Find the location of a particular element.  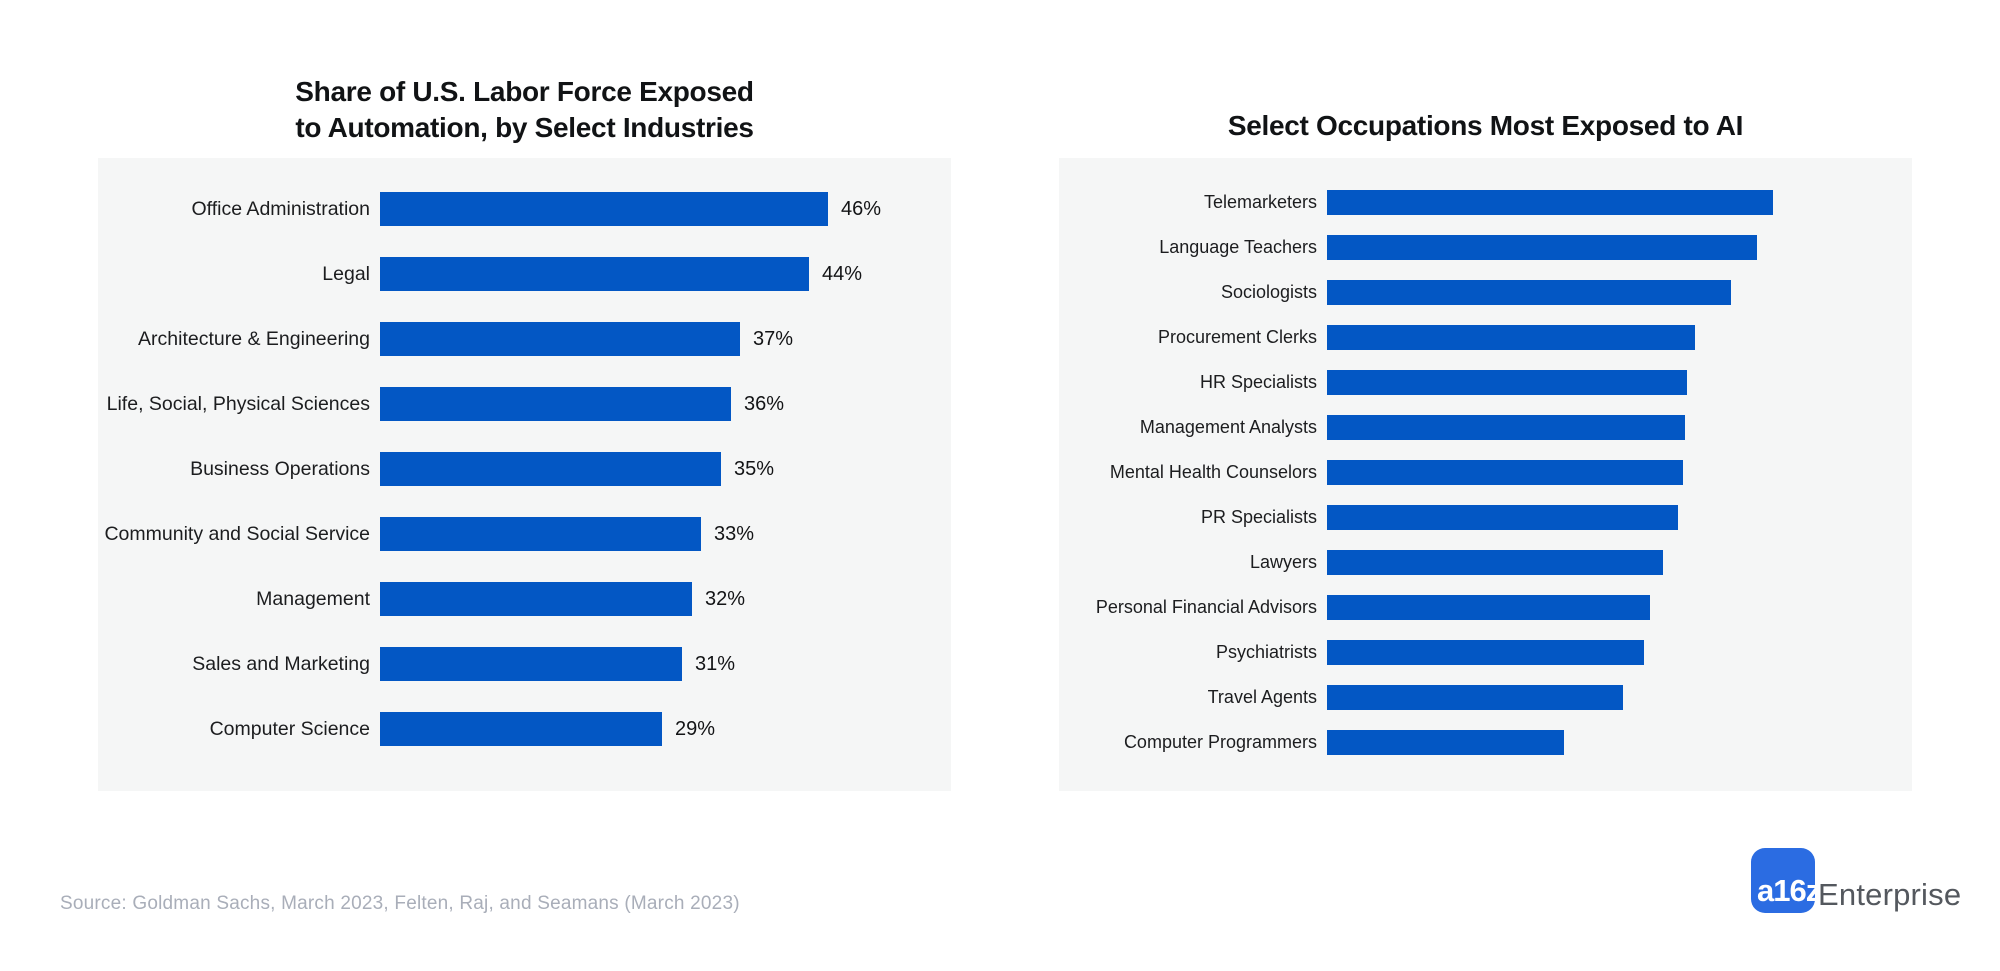

bar-row: HR Specialists is located at coordinates (1485, 382).